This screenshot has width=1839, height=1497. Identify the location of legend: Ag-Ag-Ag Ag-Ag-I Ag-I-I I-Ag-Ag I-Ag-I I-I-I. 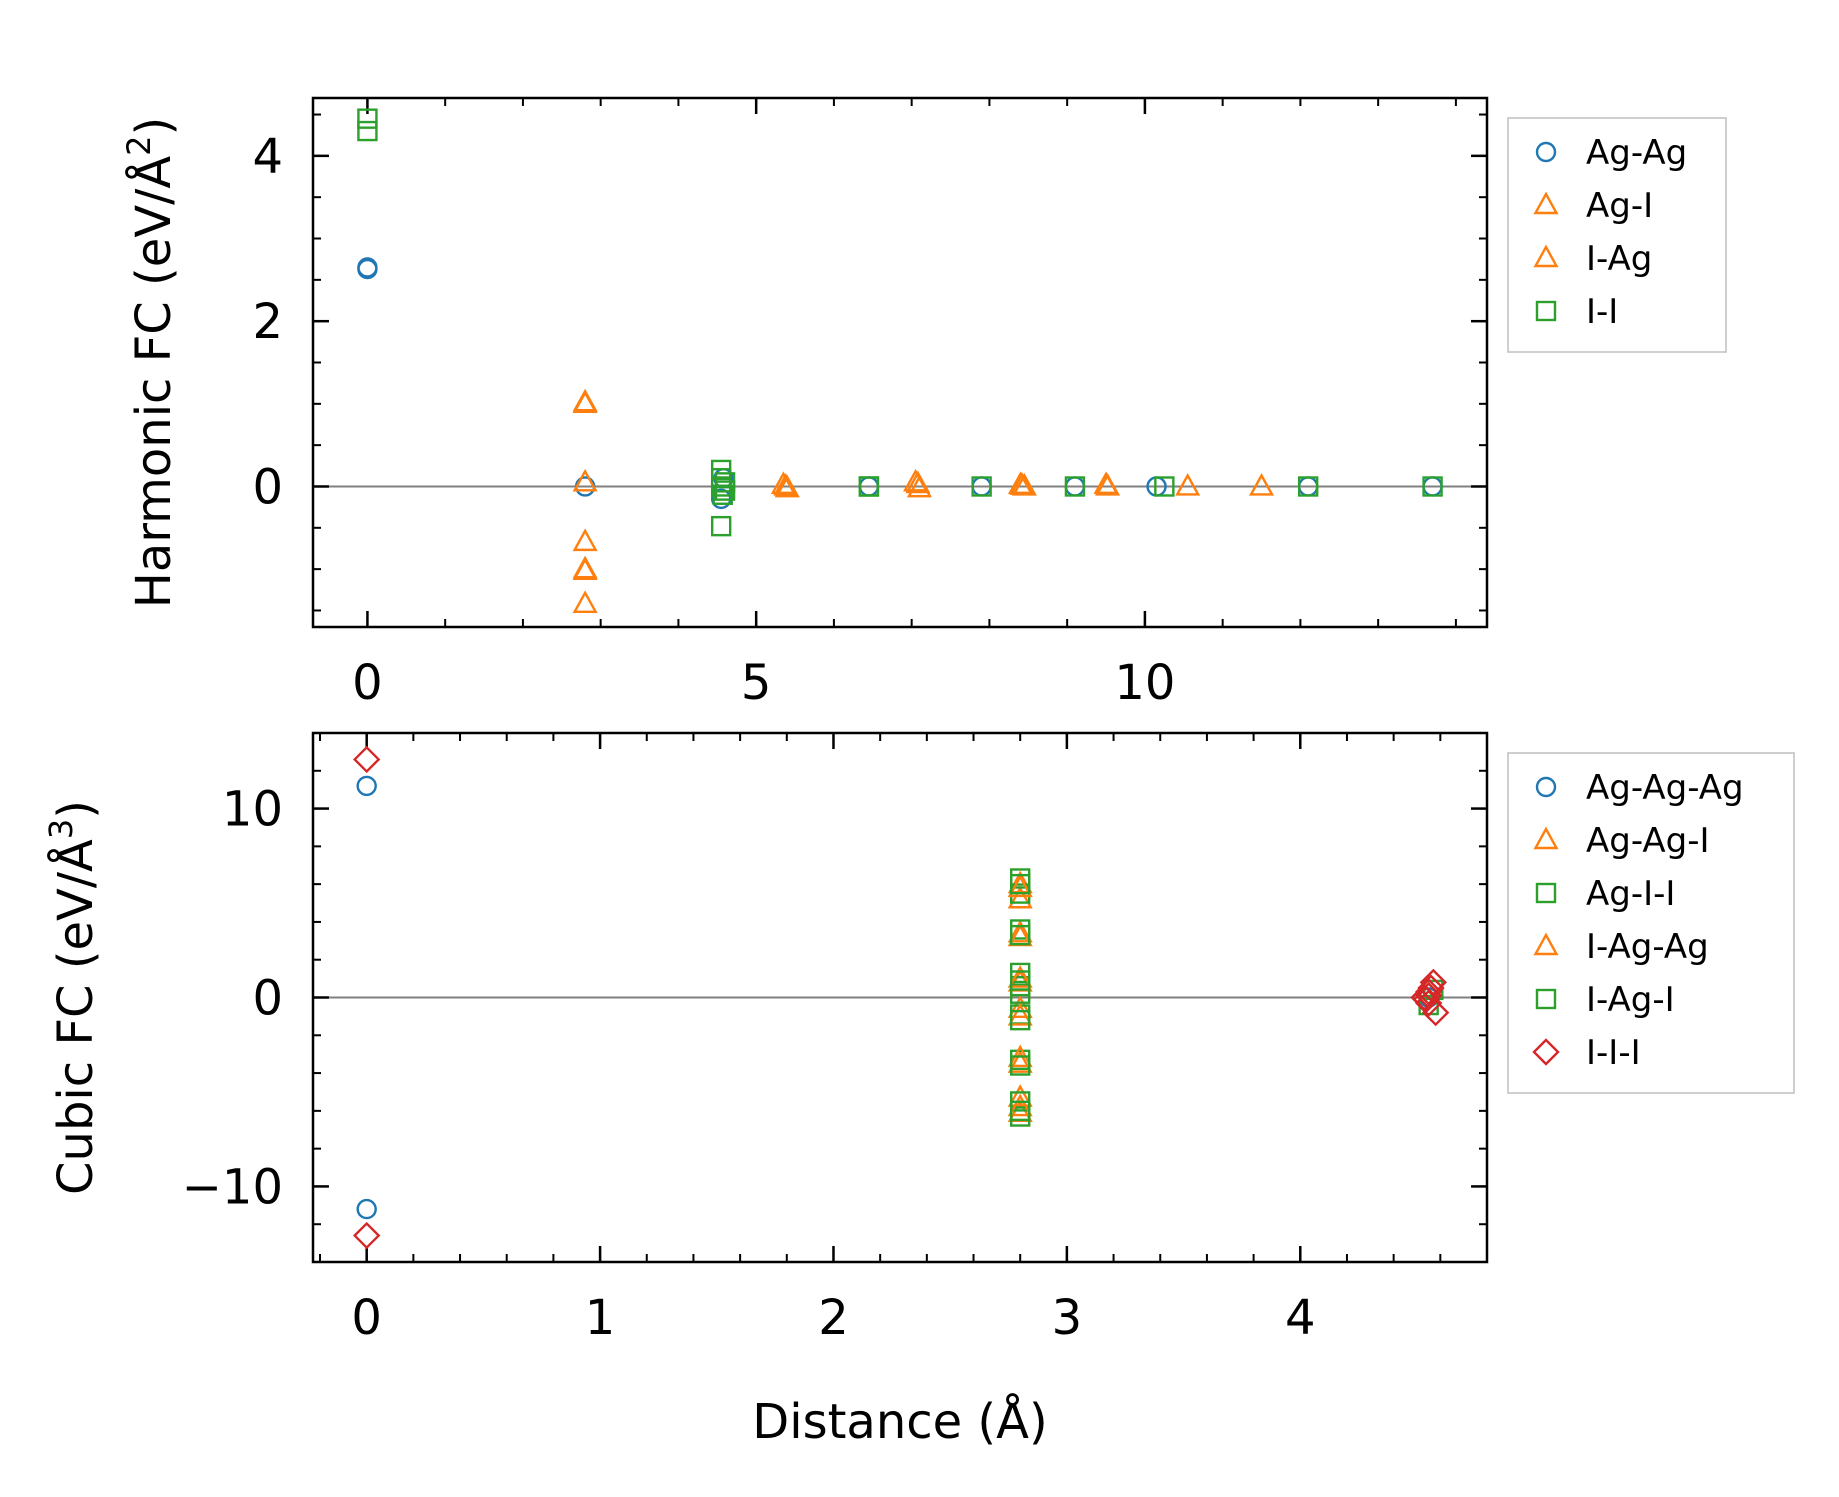
(1651, 923).